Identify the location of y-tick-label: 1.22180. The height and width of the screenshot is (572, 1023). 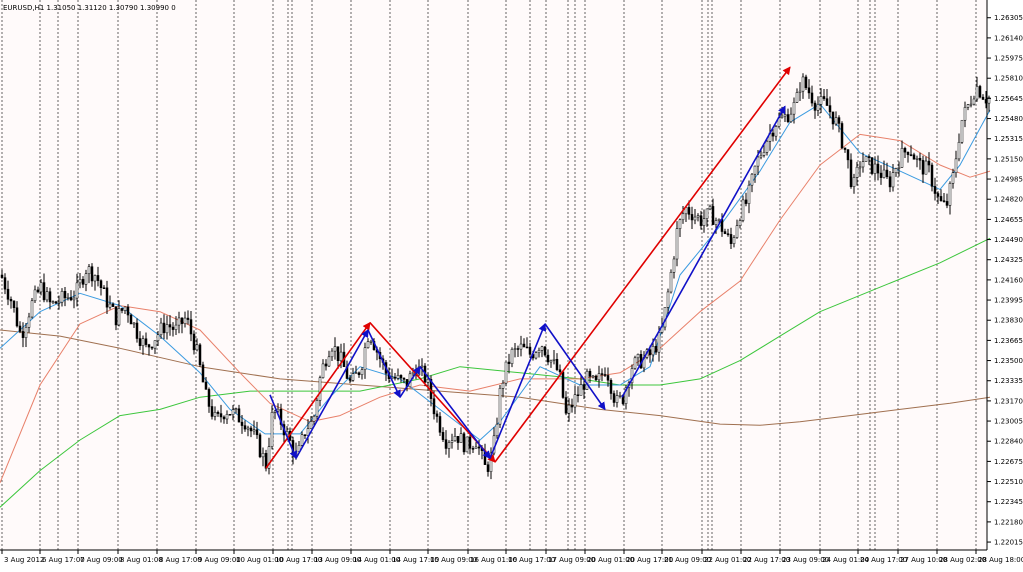
(1008, 522).